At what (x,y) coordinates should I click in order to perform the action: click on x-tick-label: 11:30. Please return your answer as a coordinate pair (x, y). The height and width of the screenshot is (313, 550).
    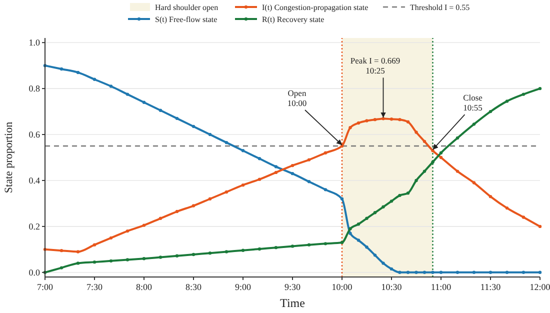
    Looking at the image, I should click on (491, 287).